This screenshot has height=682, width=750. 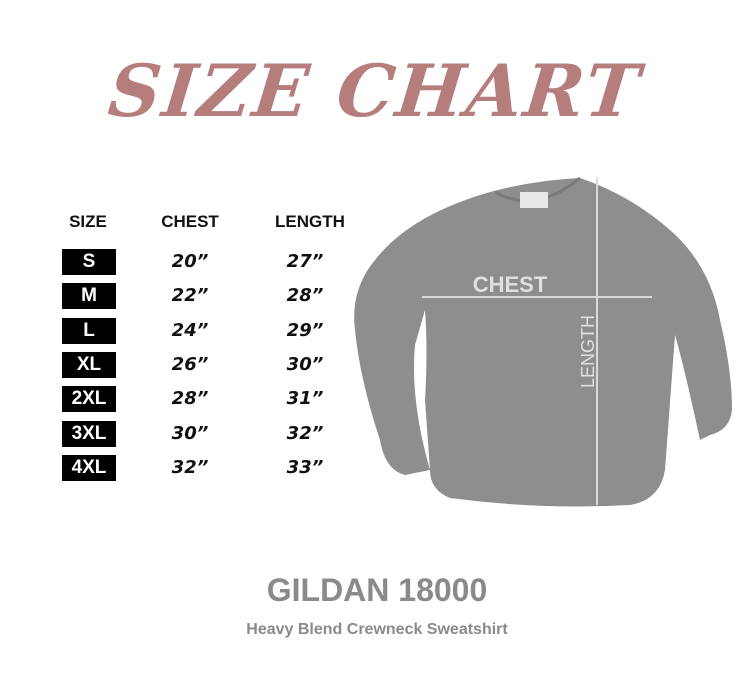 What do you see at coordinates (377, 629) in the screenshot?
I see `product-description: Heavy Blend Crewneck Sweatshirt` at bounding box center [377, 629].